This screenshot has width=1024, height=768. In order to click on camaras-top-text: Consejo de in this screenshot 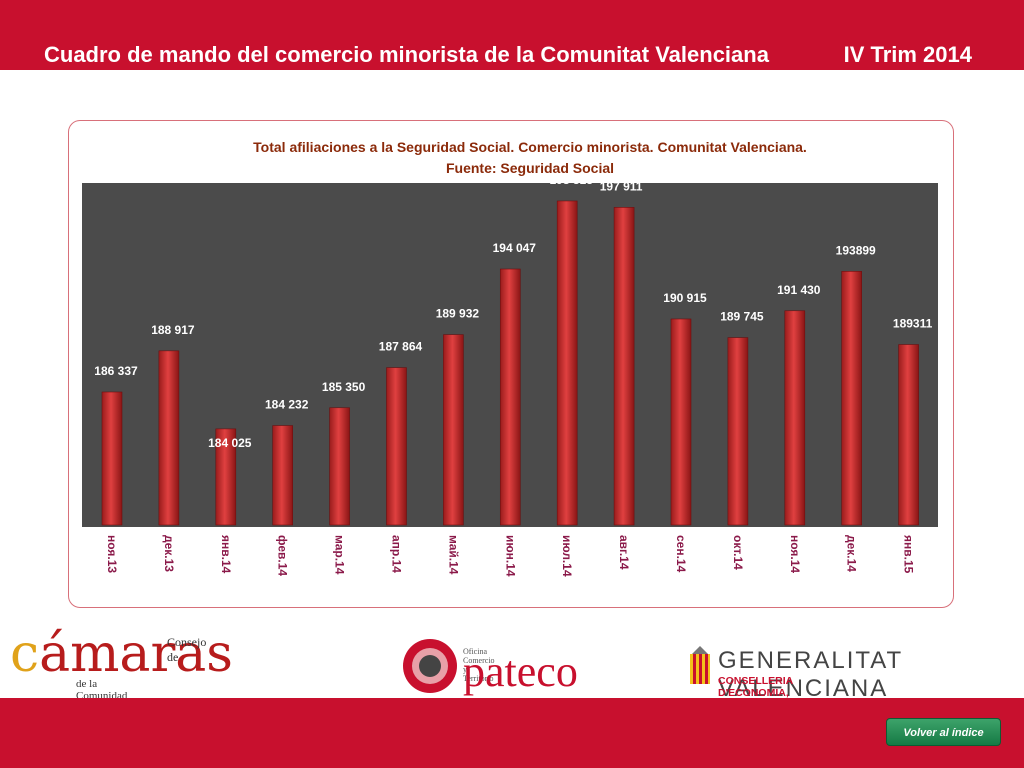, I will do `click(187, 649)`.